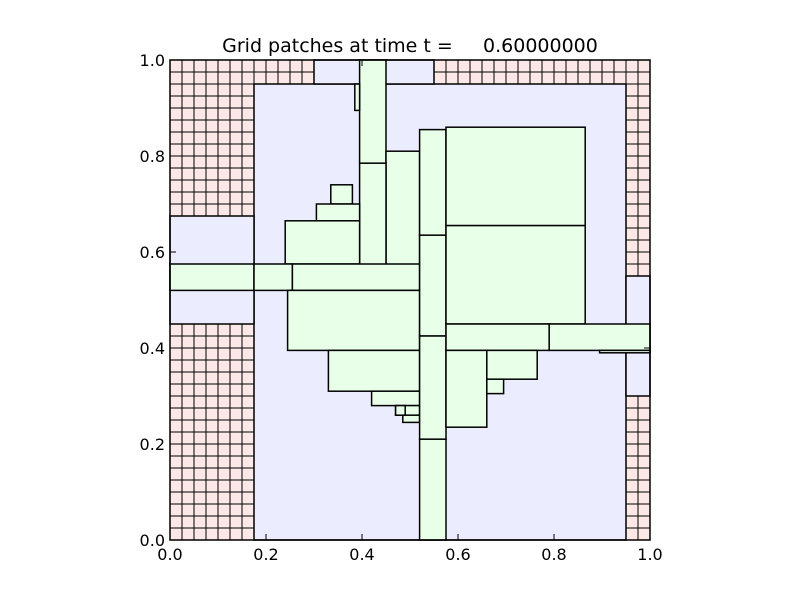 Image resolution: width=800 pixels, height=600 pixels. Describe the element at coordinates (152, 156) in the screenshot. I see `y-tick-label: 0.8` at that location.